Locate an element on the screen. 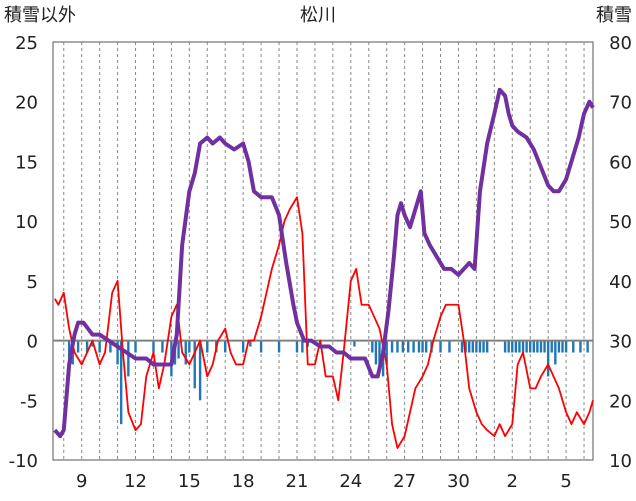  y-left-tick-label: 0 is located at coordinates (32, 342).